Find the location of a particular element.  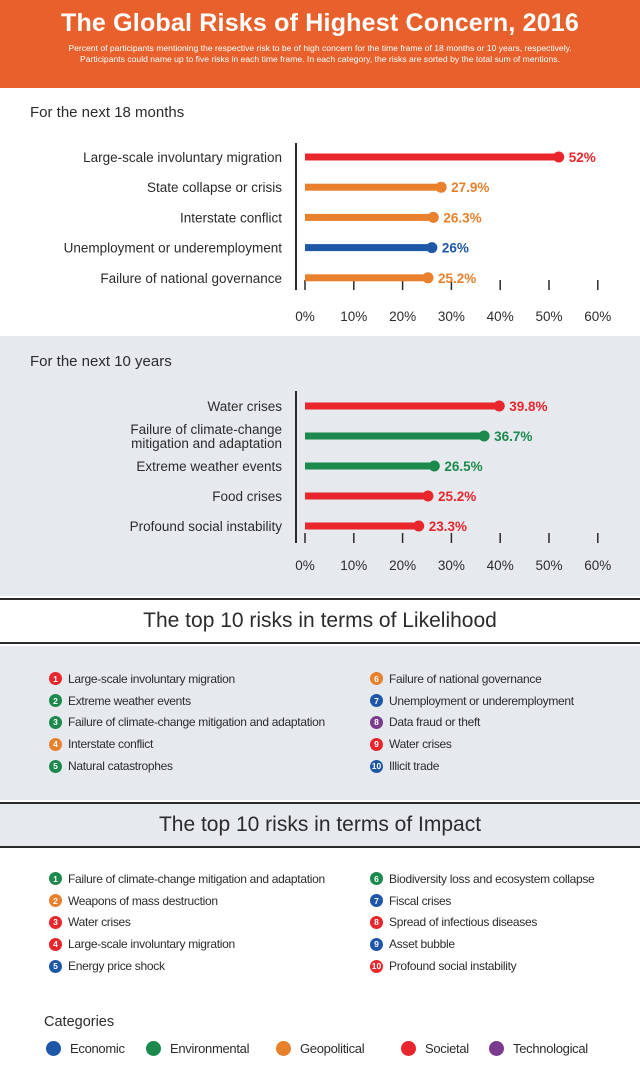

risk-label: Energy price shock is located at coordinates (116, 966).